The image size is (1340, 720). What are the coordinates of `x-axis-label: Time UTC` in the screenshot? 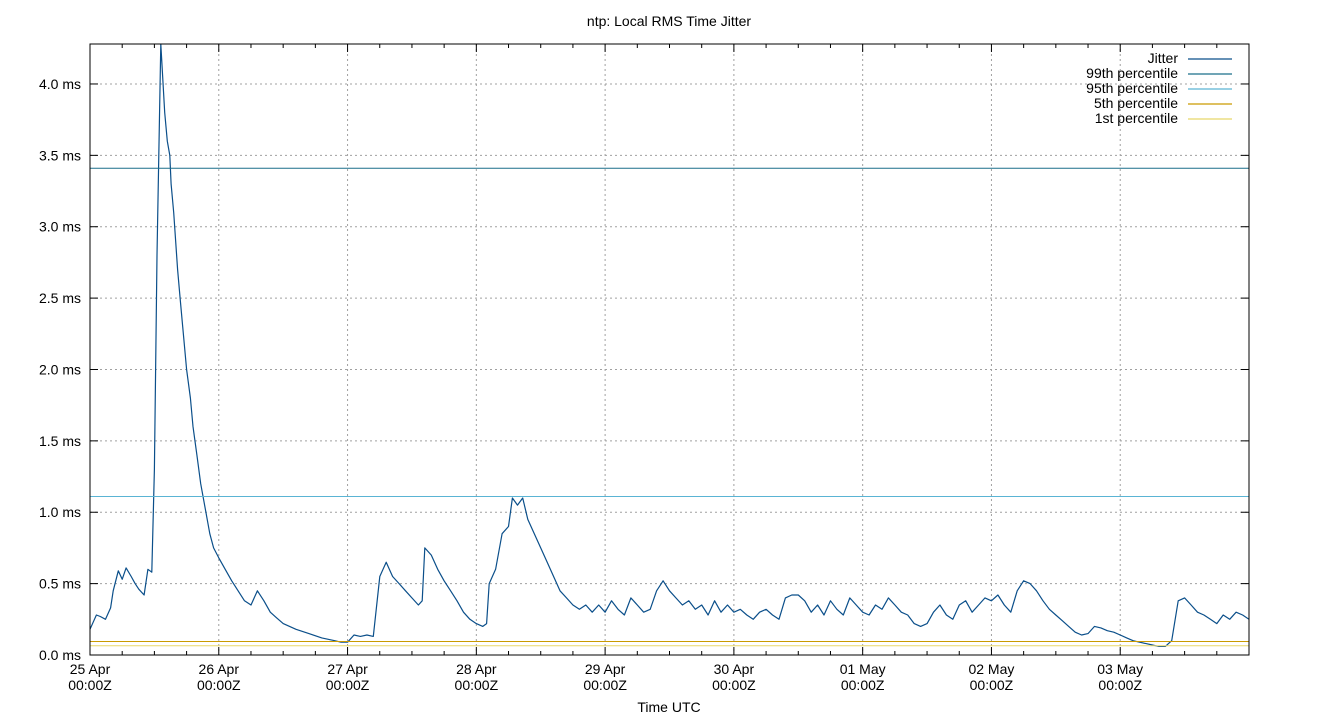 It's located at (668, 707).